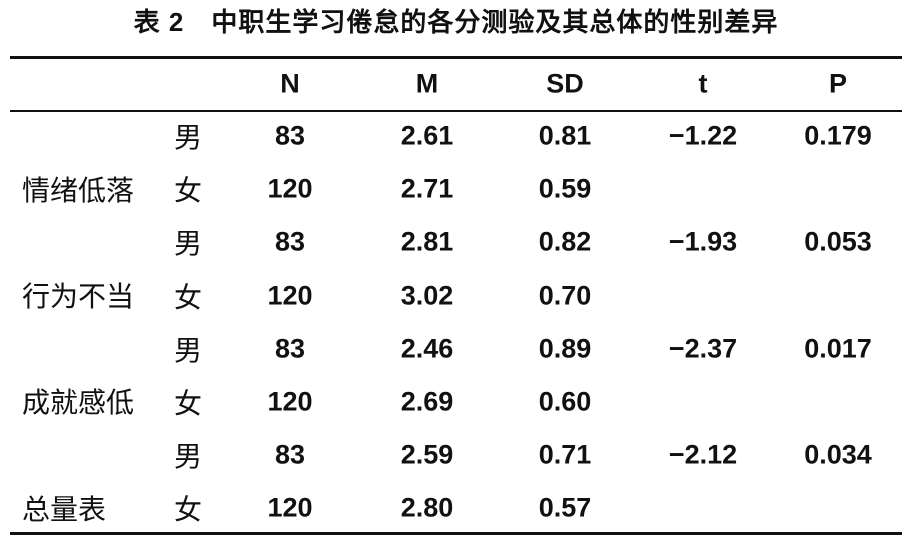  Describe the element at coordinates (565, 241) in the screenshot. I see `value-cell: 0.82` at that location.